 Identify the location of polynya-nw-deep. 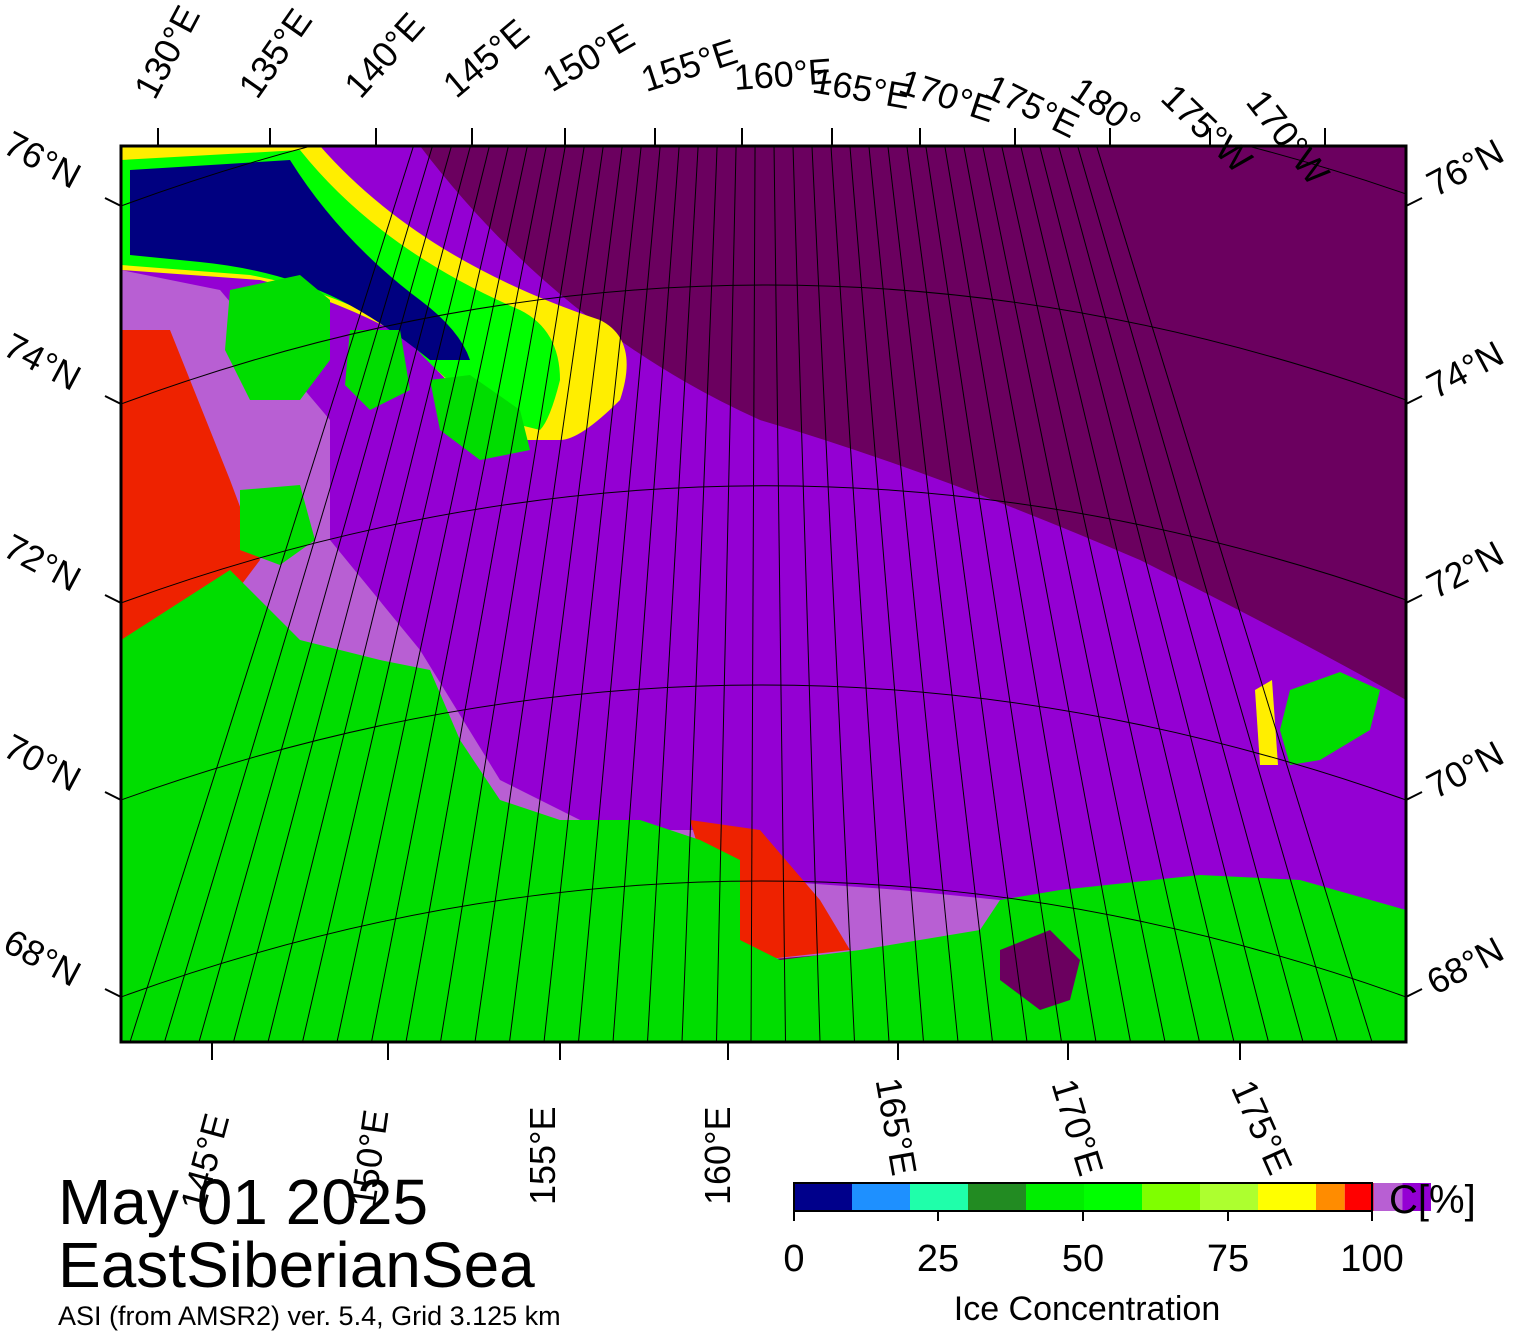
(300, 260).